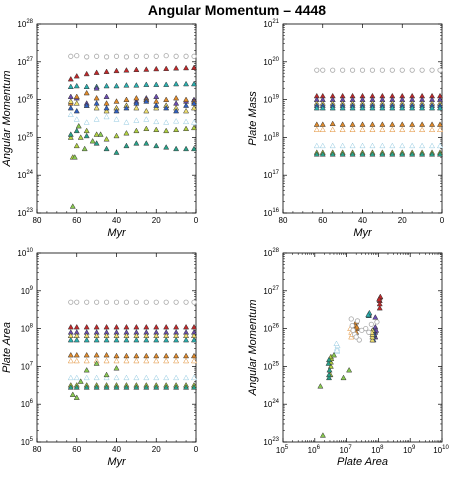 This screenshot has width=474, height=479. I want to click on y-axis-label: Plate Area, so click(7, 347).